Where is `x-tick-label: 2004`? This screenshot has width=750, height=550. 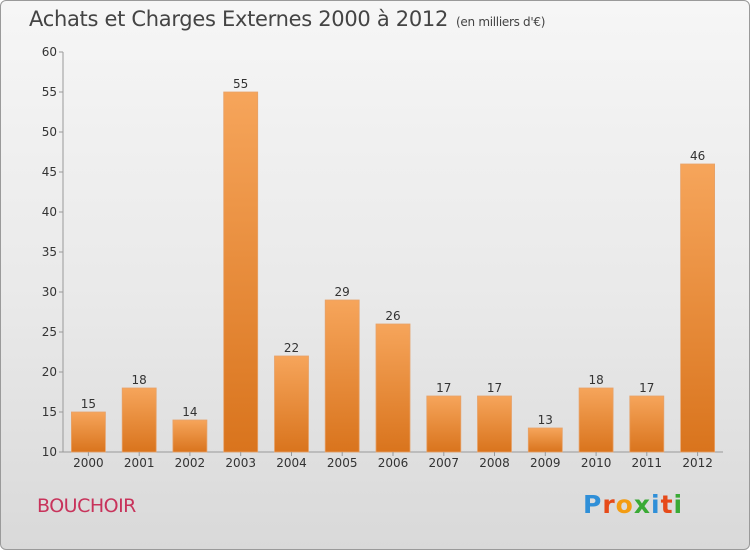 x-tick-label: 2004 is located at coordinates (291, 463).